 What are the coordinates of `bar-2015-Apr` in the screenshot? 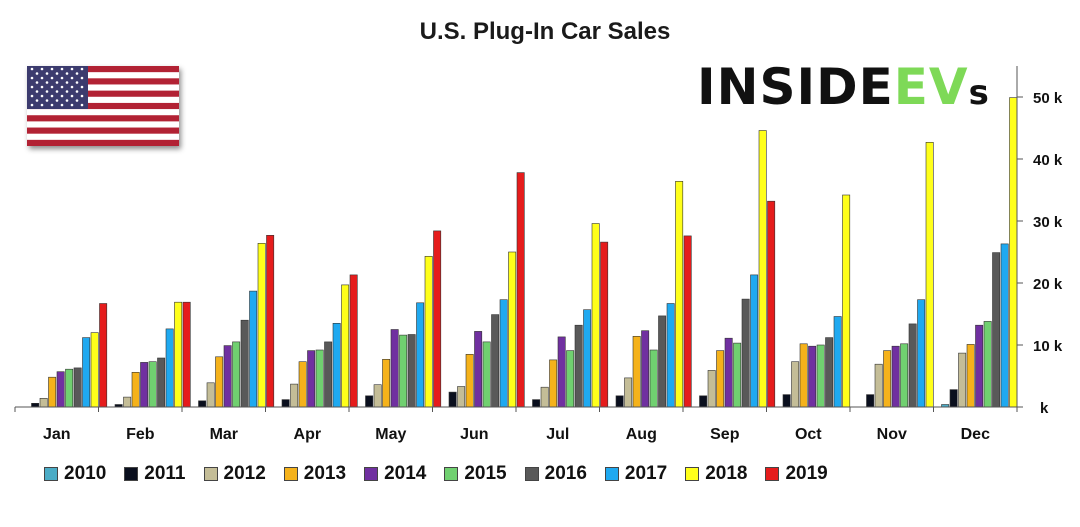 It's located at (319, 378).